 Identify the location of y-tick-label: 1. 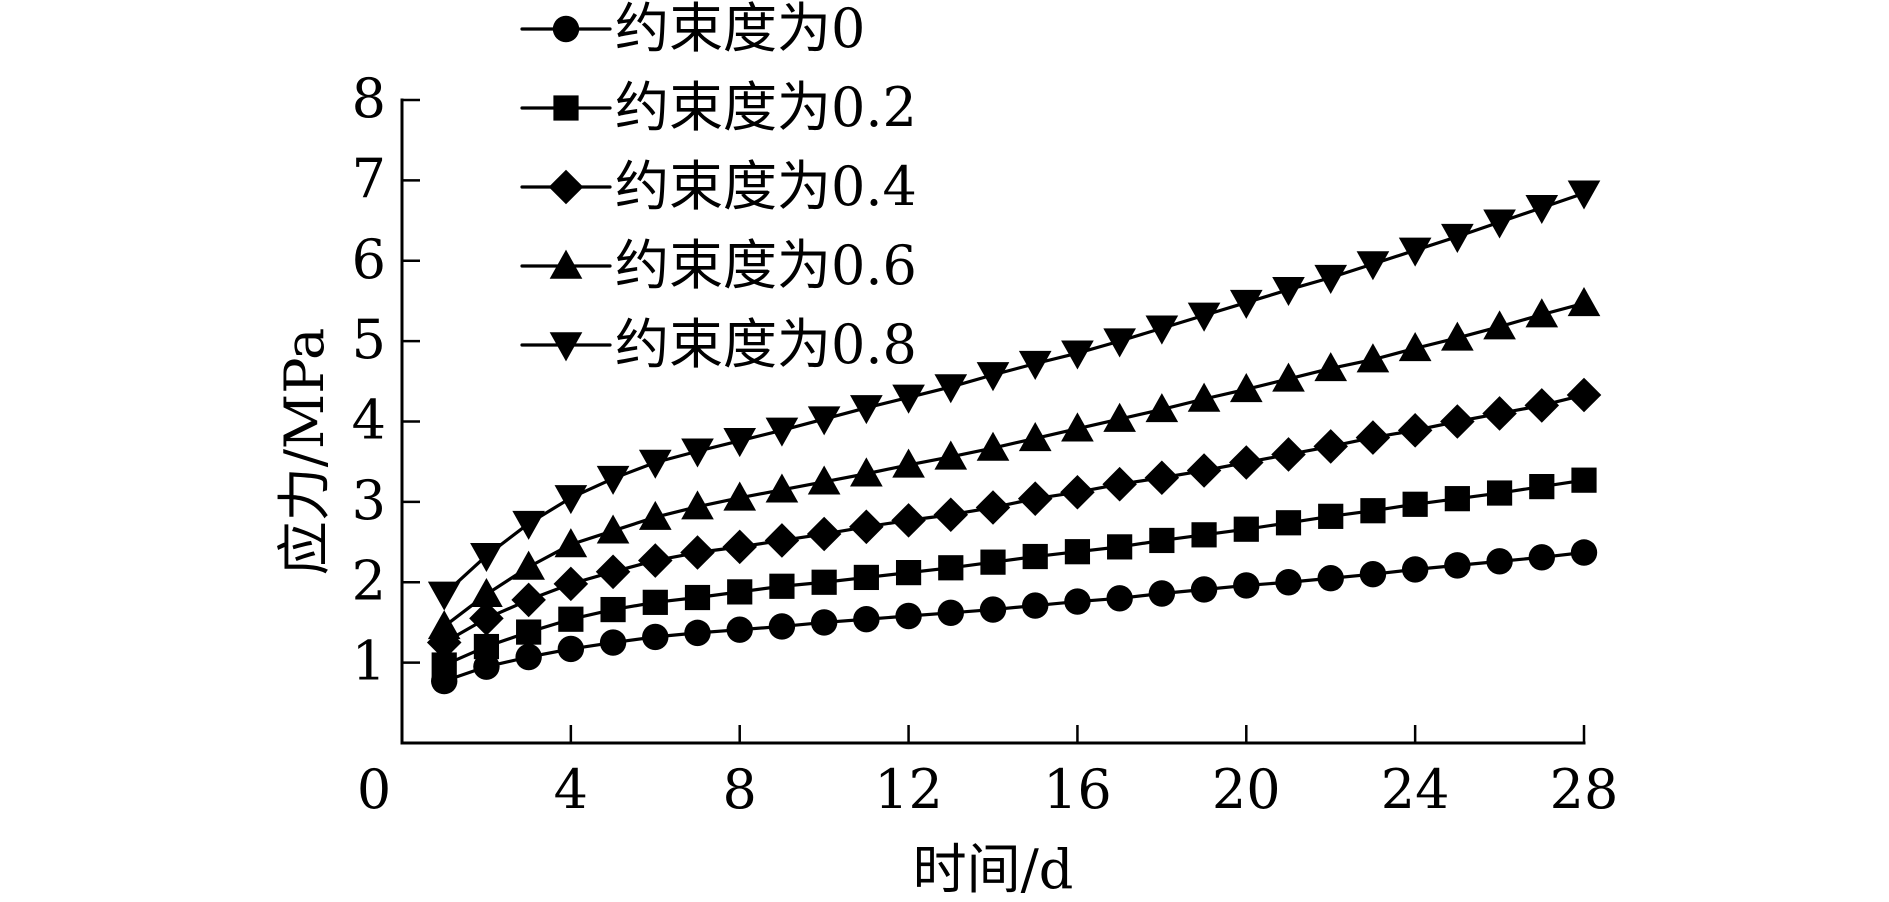
(369, 661).